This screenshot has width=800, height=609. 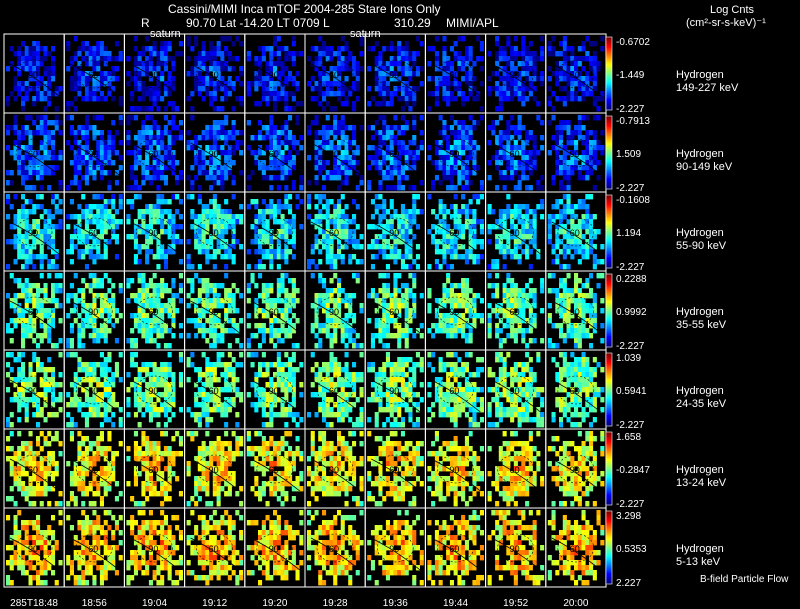 I want to click on contour-ring, so click(x=515, y=311).